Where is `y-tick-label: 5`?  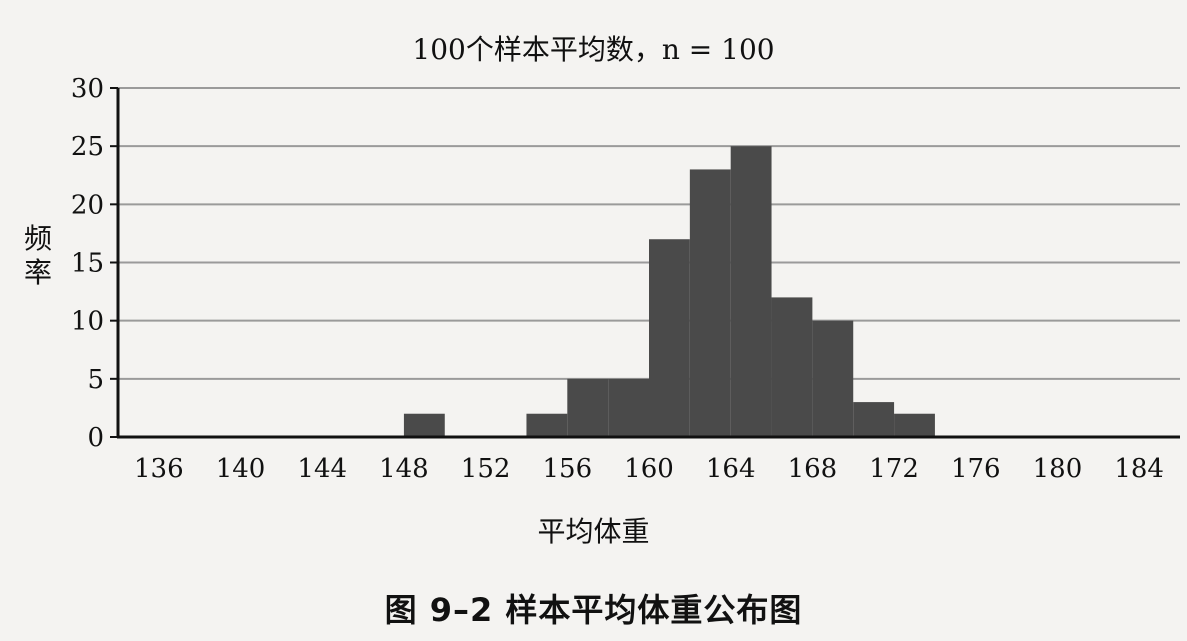
y-tick-label: 5 is located at coordinates (95, 380).